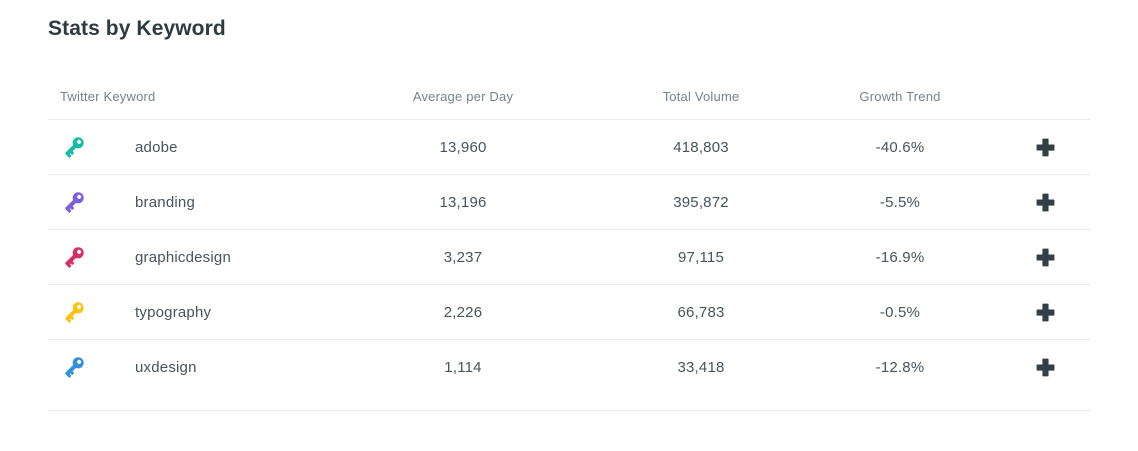  What do you see at coordinates (569, 312) in the screenshot?
I see `table-row: typography 2,226 66,783 -0.5%` at bounding box center [569, 312].